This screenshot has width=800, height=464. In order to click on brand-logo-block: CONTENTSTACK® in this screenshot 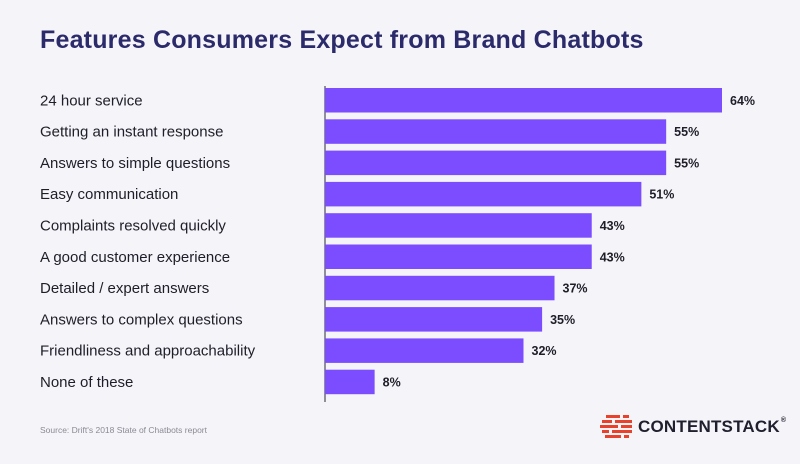, I will do `click(693, 427)`.